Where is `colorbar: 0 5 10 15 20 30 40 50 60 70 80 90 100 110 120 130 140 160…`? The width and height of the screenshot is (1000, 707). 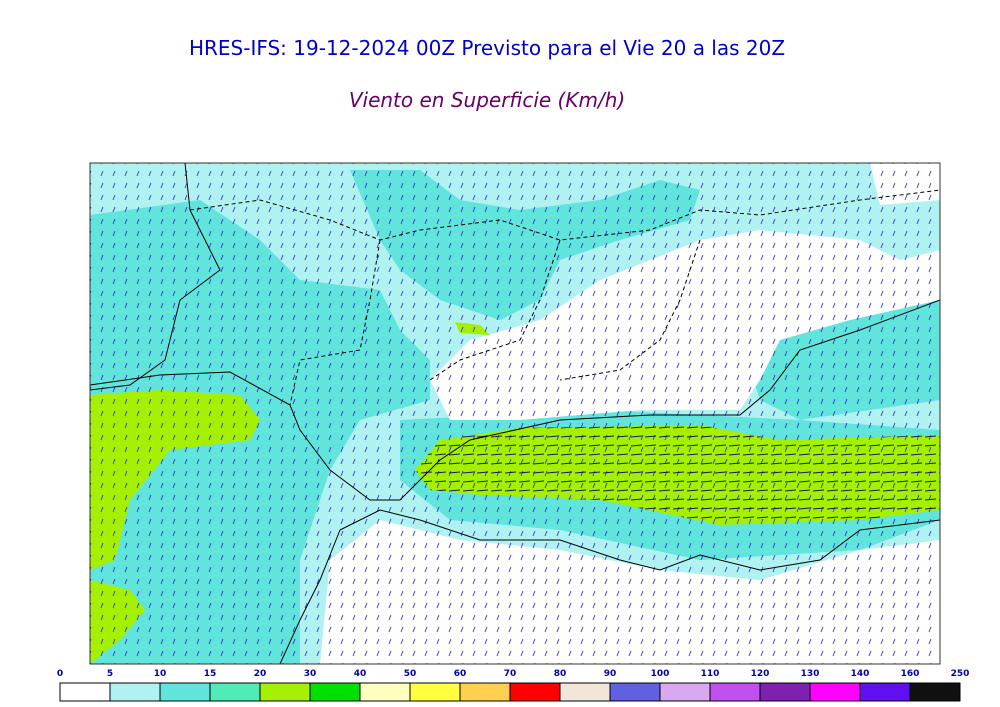
colorbar: 0 5 10 15 20 30 40 50 60 70 80 90 100 110 120 130 140 160… is located at coordinates (513, 685).